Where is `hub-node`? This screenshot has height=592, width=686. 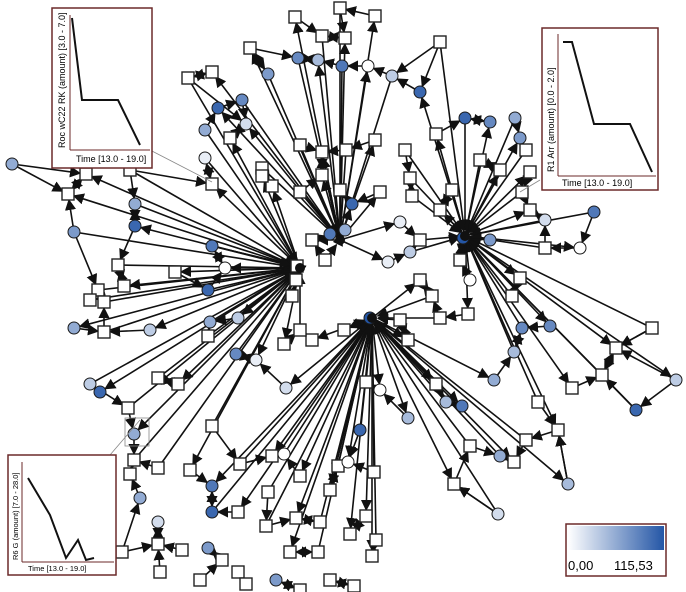
hub-node is located at coordinates (340, 240).